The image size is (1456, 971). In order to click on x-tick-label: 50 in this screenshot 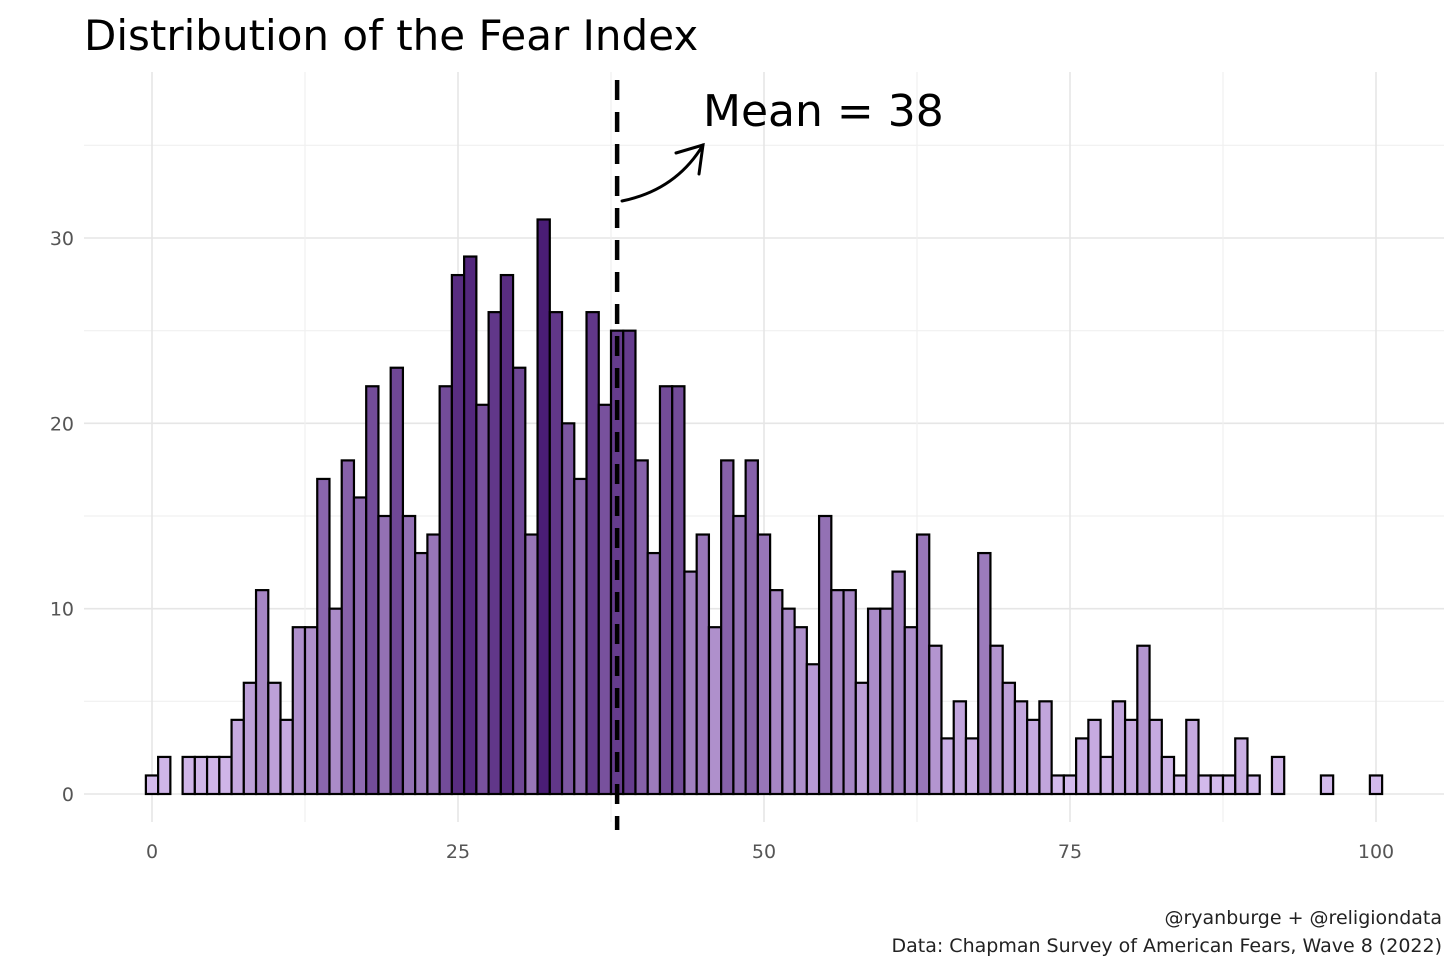, I will do `click(764, 852)`.